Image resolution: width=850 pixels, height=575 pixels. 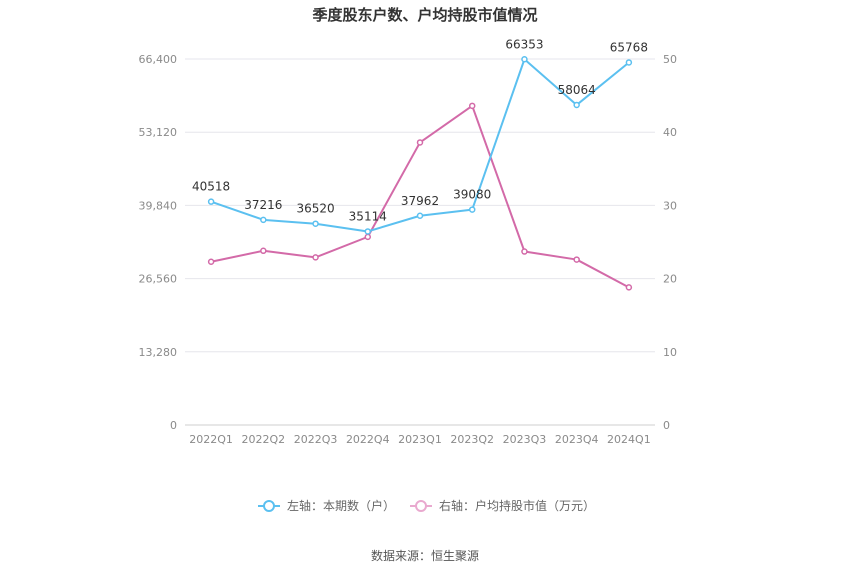 I want to click on left-tick-label: 0, so click(x=173, y=425).